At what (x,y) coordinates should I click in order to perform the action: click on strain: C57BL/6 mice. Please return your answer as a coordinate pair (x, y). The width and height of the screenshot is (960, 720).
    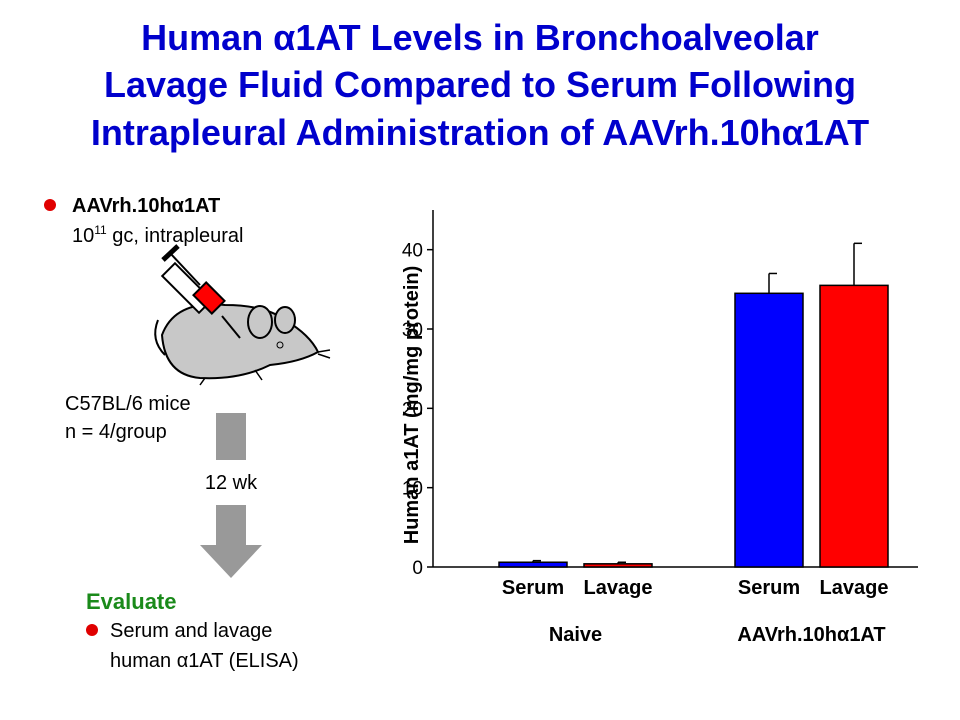
    Looking at the image, I should click on (128, 404).